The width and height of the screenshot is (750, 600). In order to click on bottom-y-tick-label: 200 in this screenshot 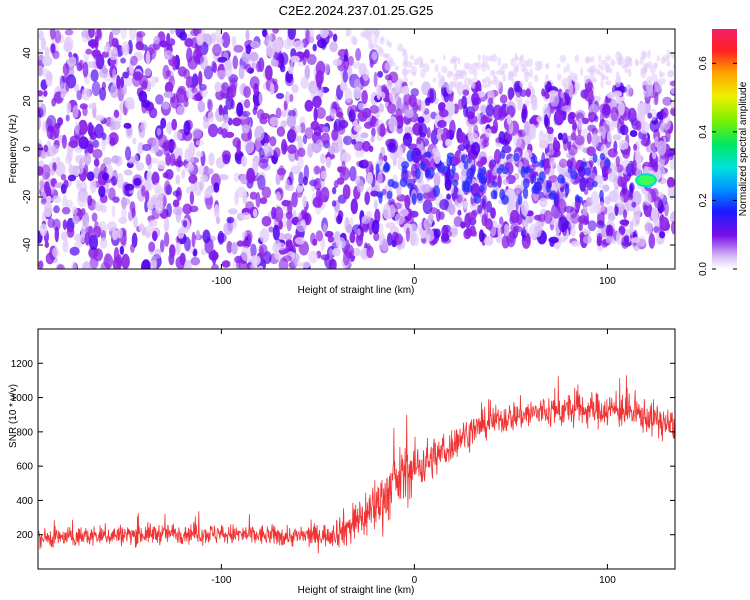, I will do `click(24, 535)`.